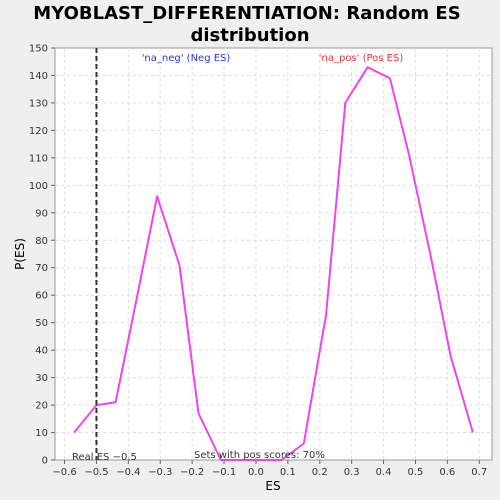 The height and width of the screenshot is (500, 500). I want to click on x-tick-label: 0.3, so click(352, 472).